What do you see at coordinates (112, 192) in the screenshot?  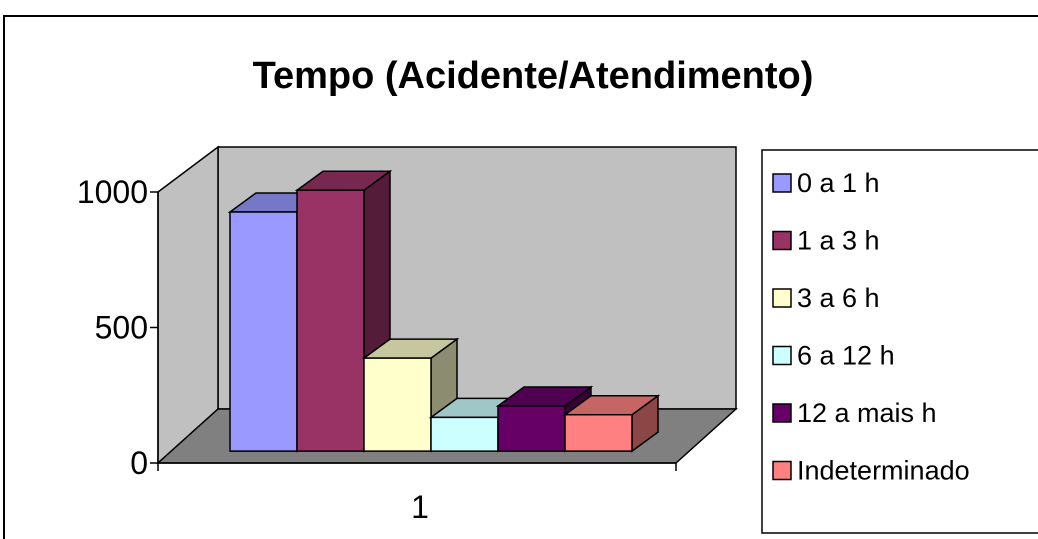 I see `y-tick-label: 1000` at bounding box center [112, 192].